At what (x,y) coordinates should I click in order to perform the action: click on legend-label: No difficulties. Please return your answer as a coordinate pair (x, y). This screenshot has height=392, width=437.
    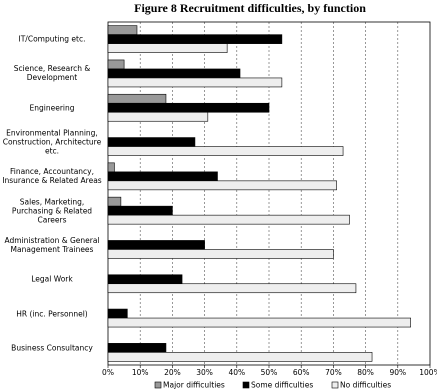
    Looking at the image, I should click on (365, 385).